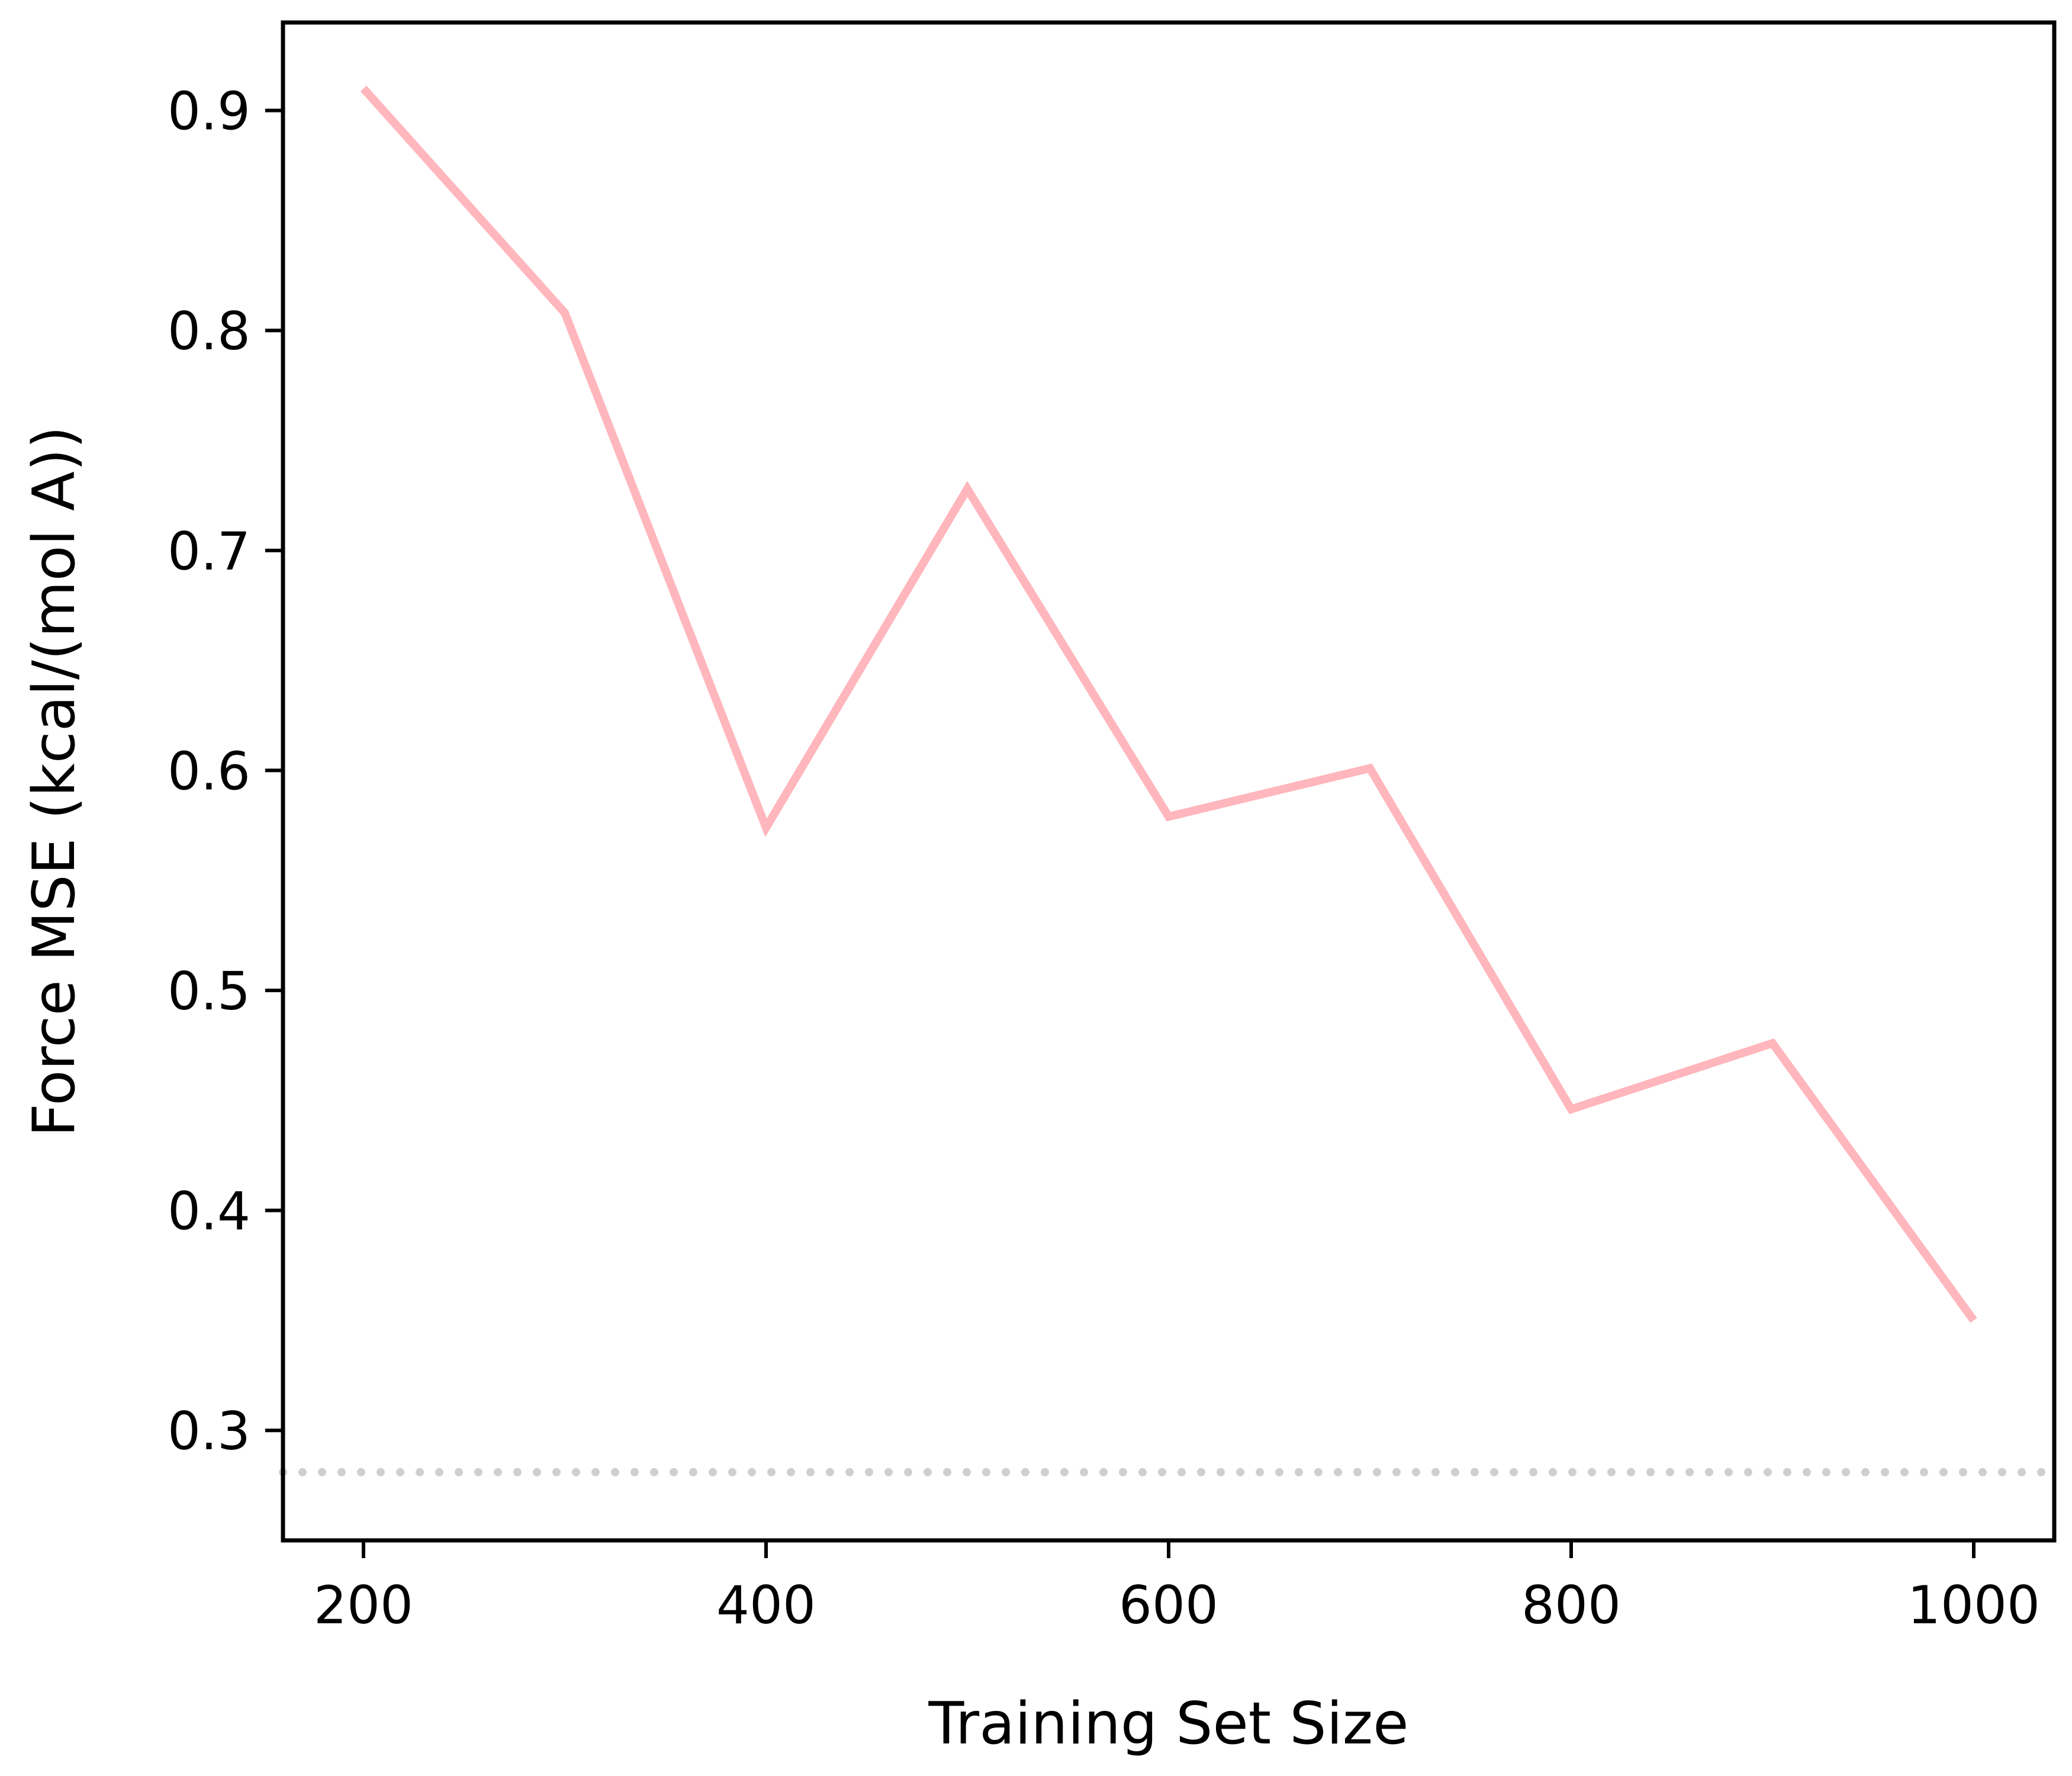 This screenshot has width=2072, height=1776. Describe the element at coordinates (1168, 1724) in the screenshot. I see `x-axis-label: Training Set Size` at that location.